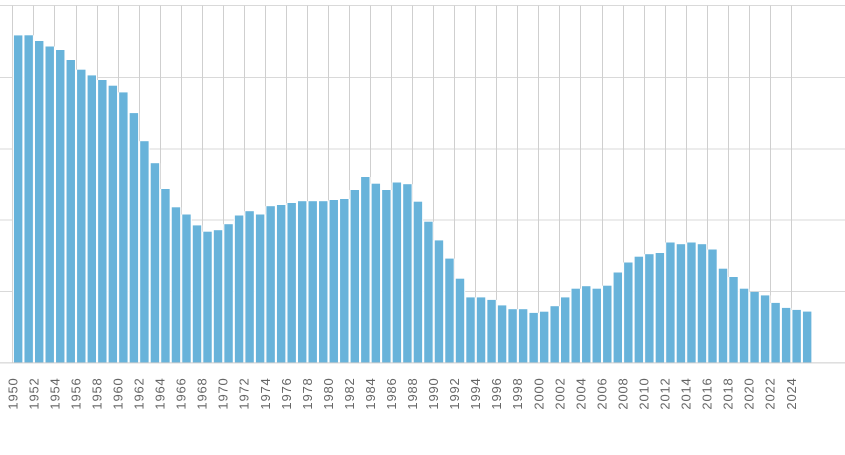  I want to click on svg-text: 1970, so click(223, 393).